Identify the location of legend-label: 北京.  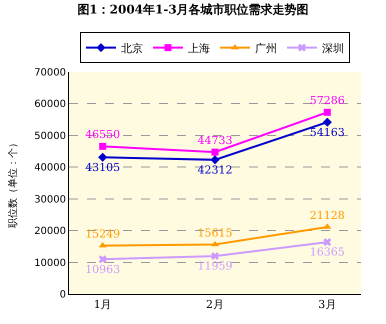
(132, 48).